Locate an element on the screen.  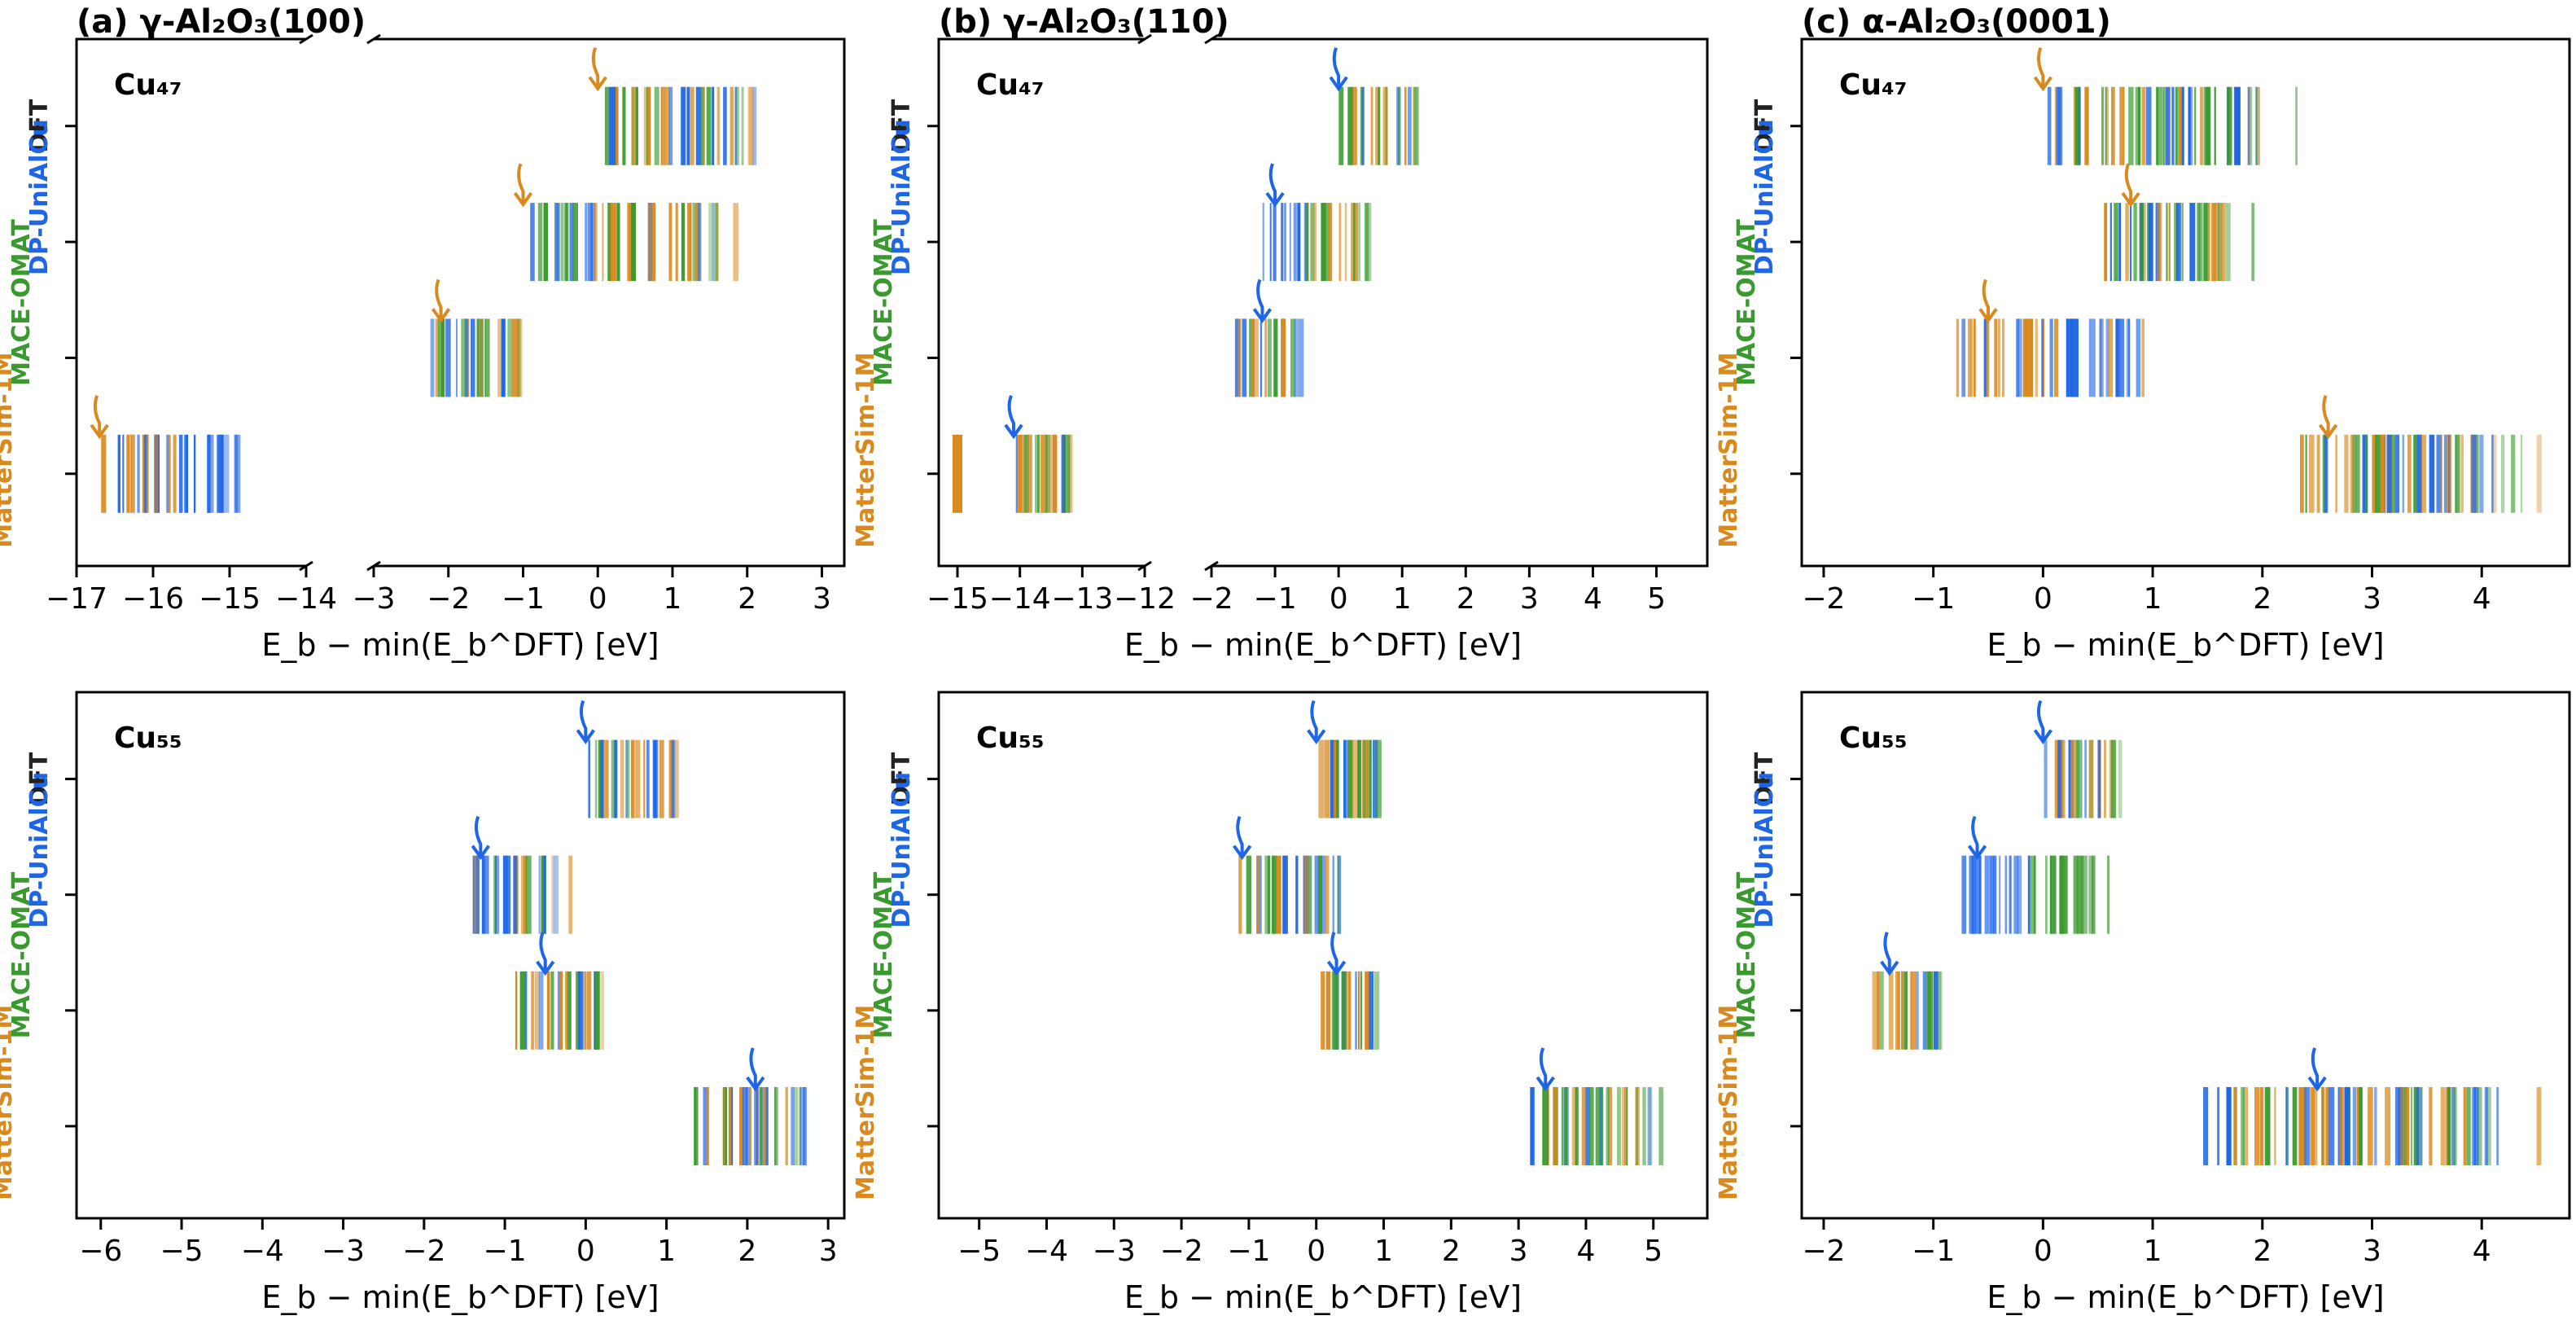
cluster-label: Cu₅₅ is located at coordinates (1010, 738).